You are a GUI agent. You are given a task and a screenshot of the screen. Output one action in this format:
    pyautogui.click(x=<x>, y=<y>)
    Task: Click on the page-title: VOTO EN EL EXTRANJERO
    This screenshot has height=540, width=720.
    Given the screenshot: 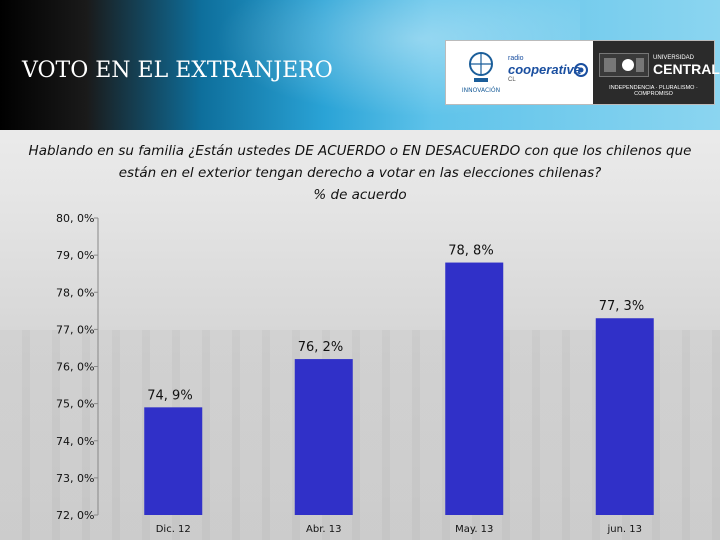 What is the action you would take?
    pyautogui.click(x=177, y=70)
    